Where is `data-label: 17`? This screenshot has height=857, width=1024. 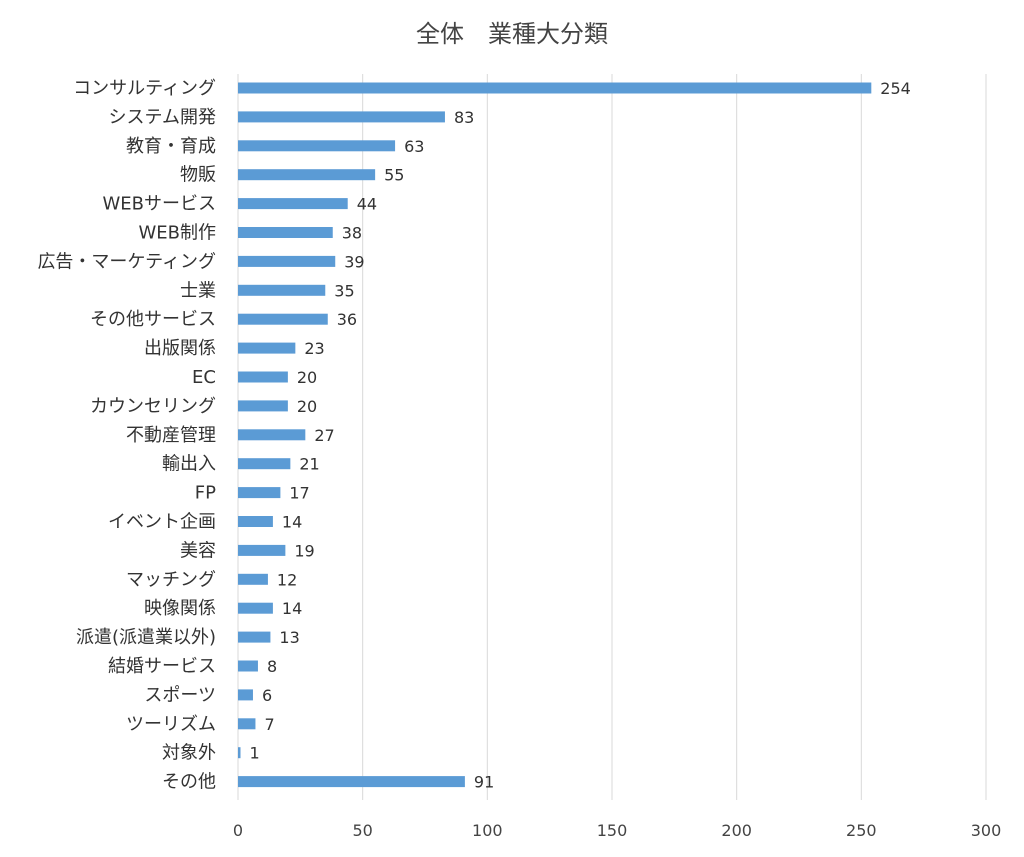 data-label: 17 is located at coordinates (299, 493).